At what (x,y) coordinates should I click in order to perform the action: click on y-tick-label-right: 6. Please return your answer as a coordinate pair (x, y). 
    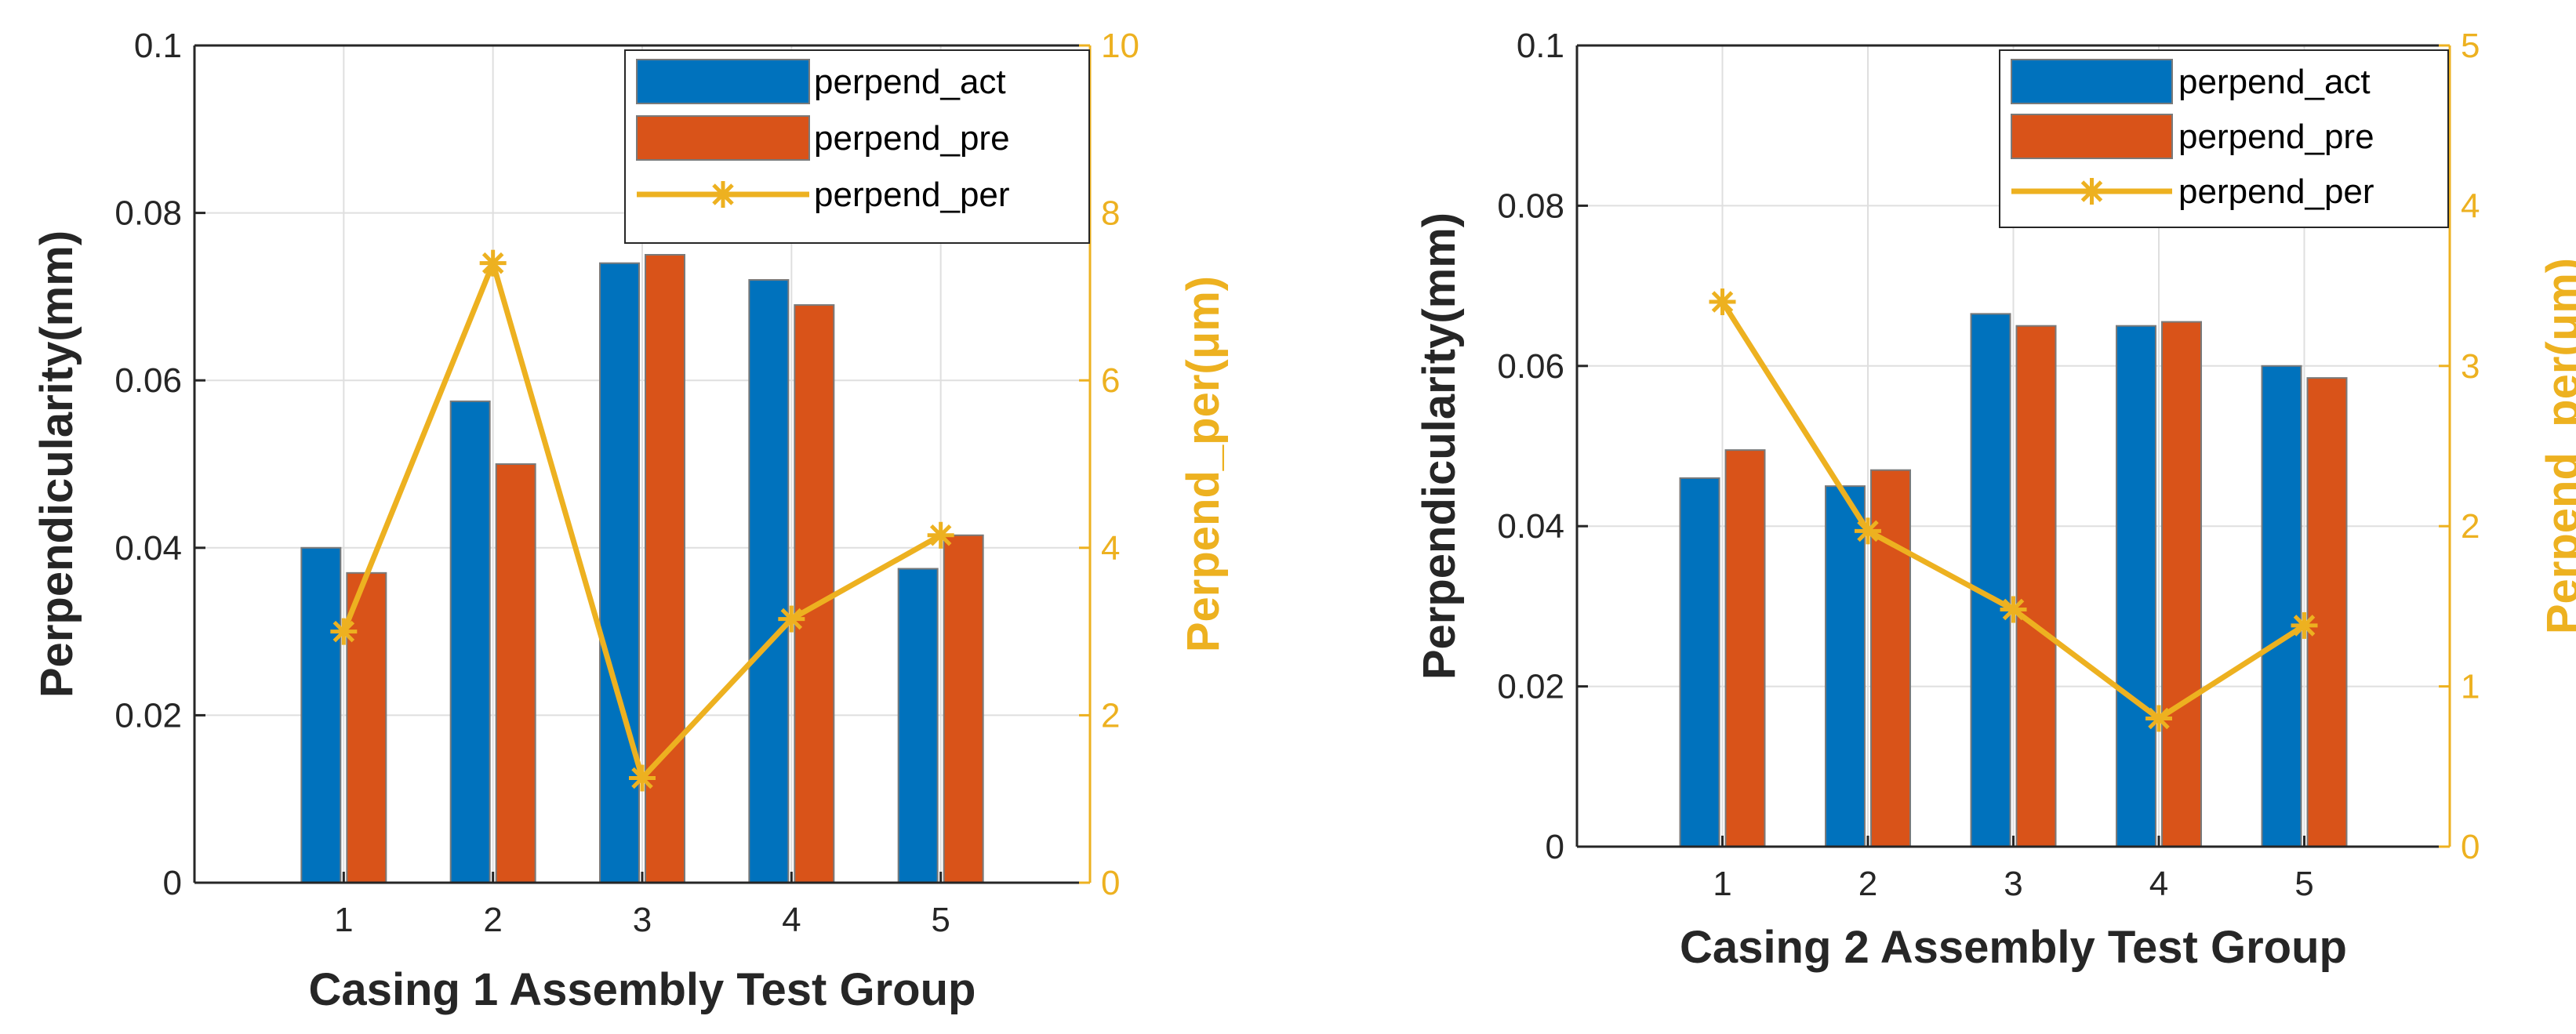
    Looking at the image, I should click on (1110, 381).